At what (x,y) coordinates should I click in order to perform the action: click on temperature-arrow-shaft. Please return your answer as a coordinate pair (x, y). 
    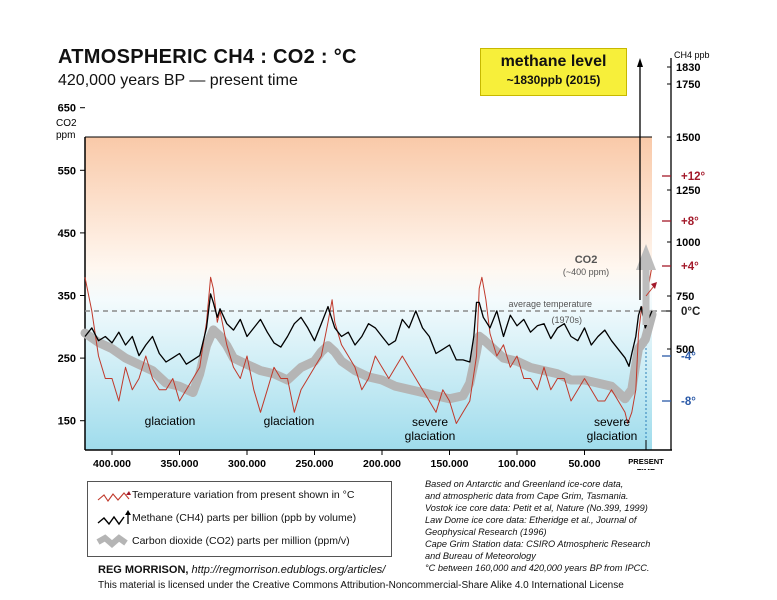
    Looking at the image, I should click on (650, 291).